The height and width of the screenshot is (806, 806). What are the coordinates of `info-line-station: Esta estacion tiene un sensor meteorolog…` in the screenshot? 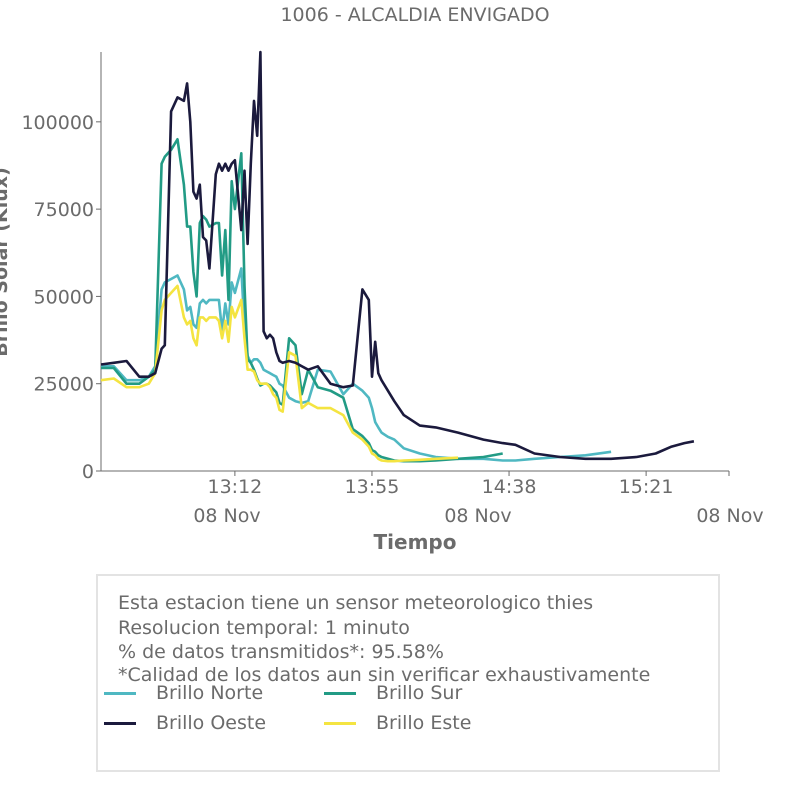 It's located at (356, 603).